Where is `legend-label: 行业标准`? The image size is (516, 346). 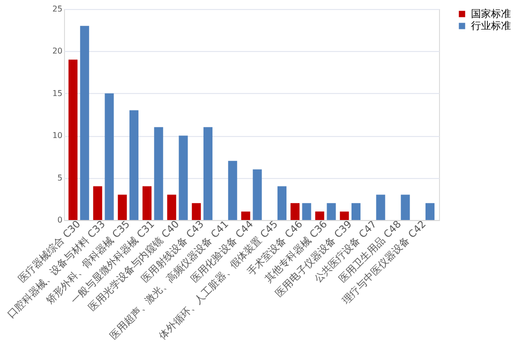
legend-label: 行业标准 is located at coordinates (491, 26).